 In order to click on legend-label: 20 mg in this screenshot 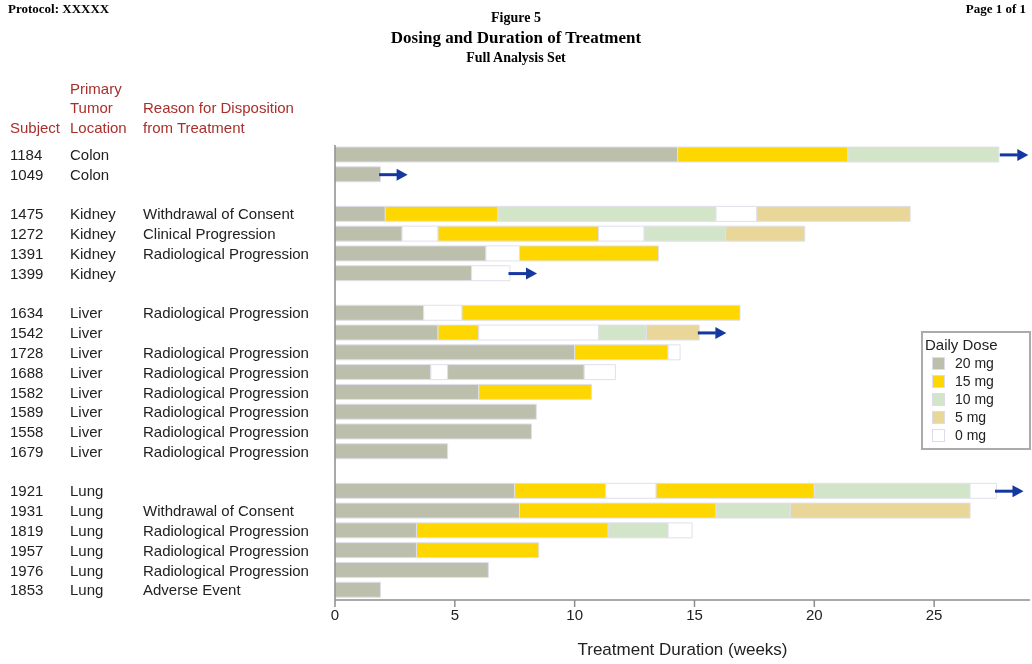, I will do `click(974, 363)`.